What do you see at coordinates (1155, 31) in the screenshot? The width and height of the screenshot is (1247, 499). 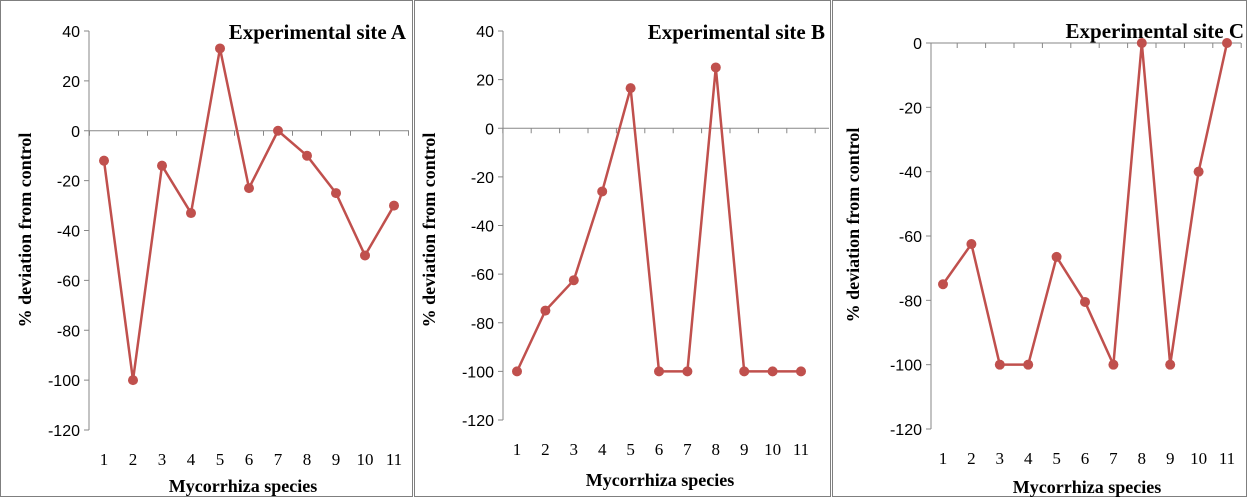 I see `chart-title: Experimental site C` at bounding box center [1155, 31].